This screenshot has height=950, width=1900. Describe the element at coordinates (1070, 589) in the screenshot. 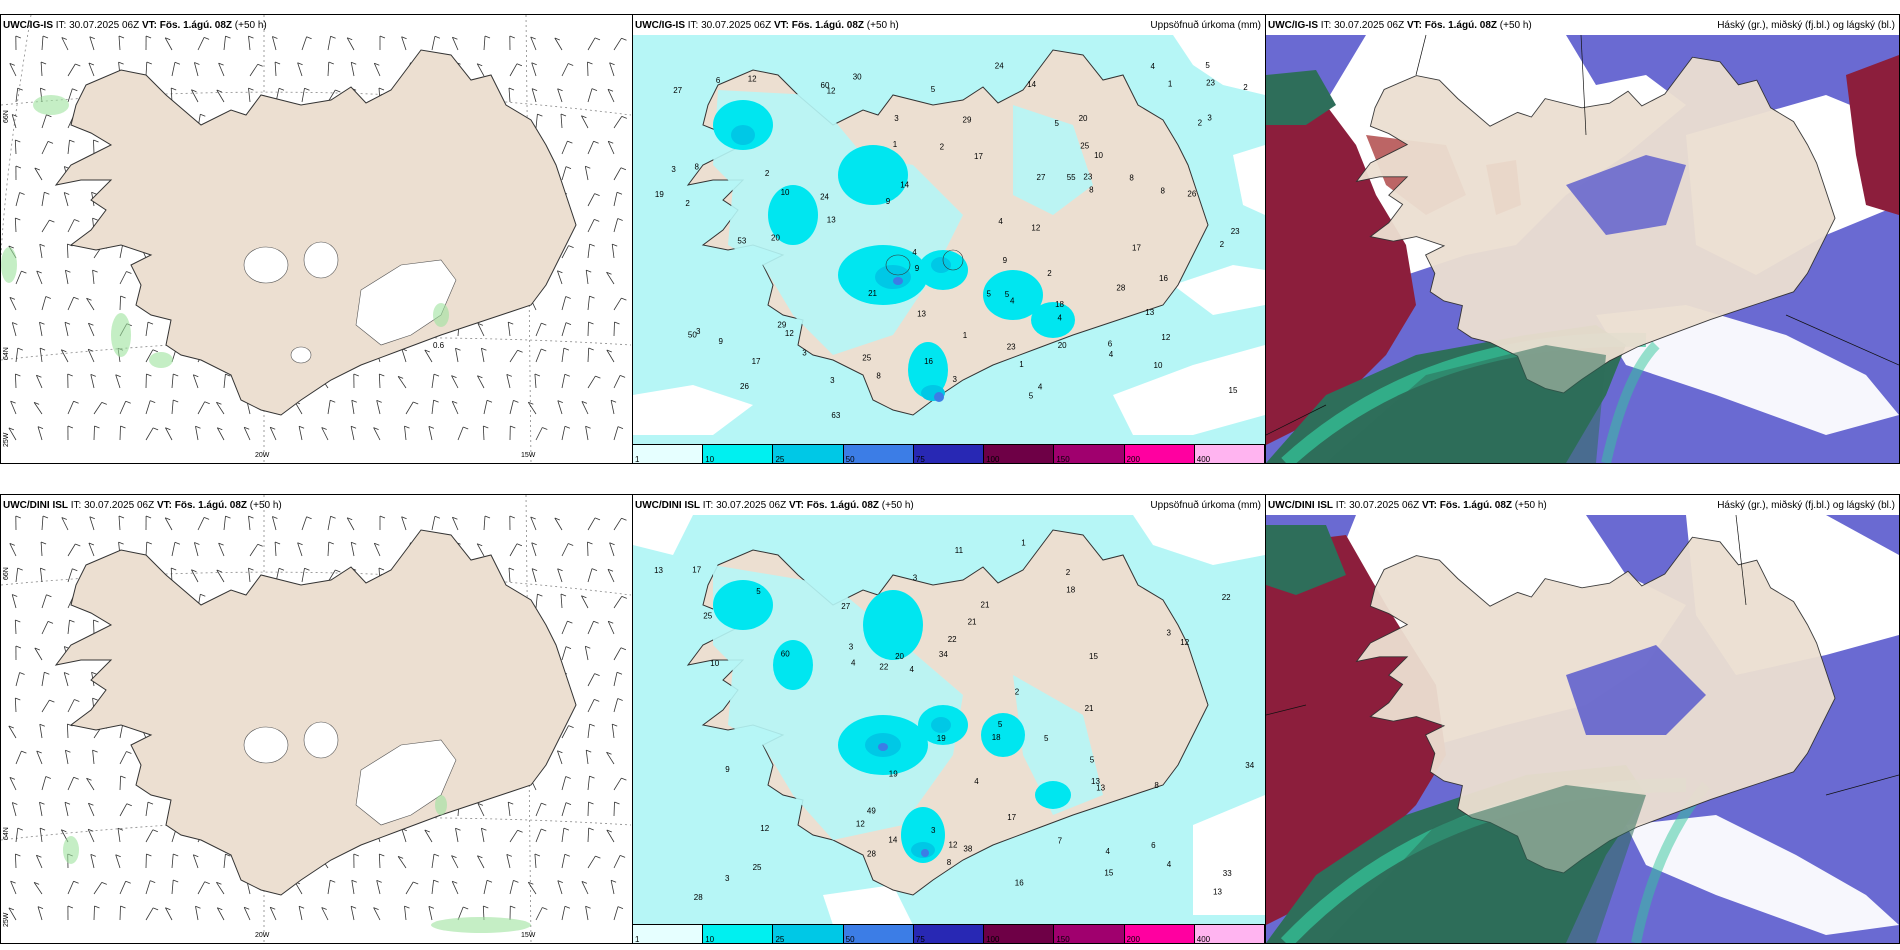

I see `precip-value: 18` at that location.